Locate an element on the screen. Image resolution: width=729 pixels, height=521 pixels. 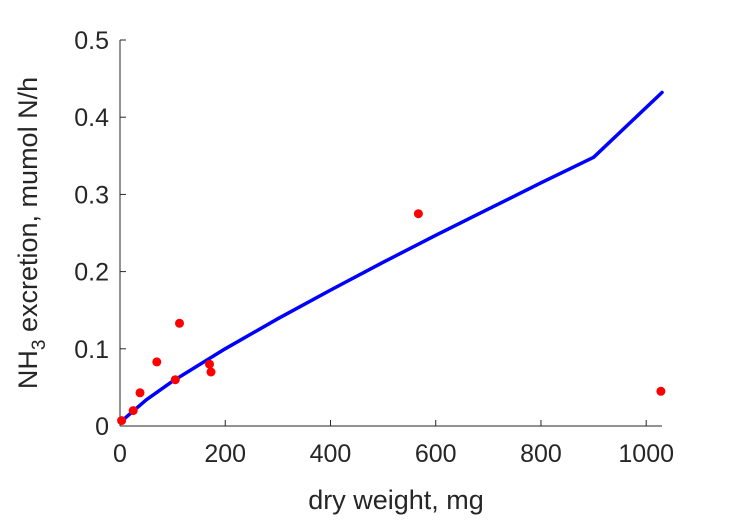
y-tick-label: 0.3 is located at coordinates (91, 195).